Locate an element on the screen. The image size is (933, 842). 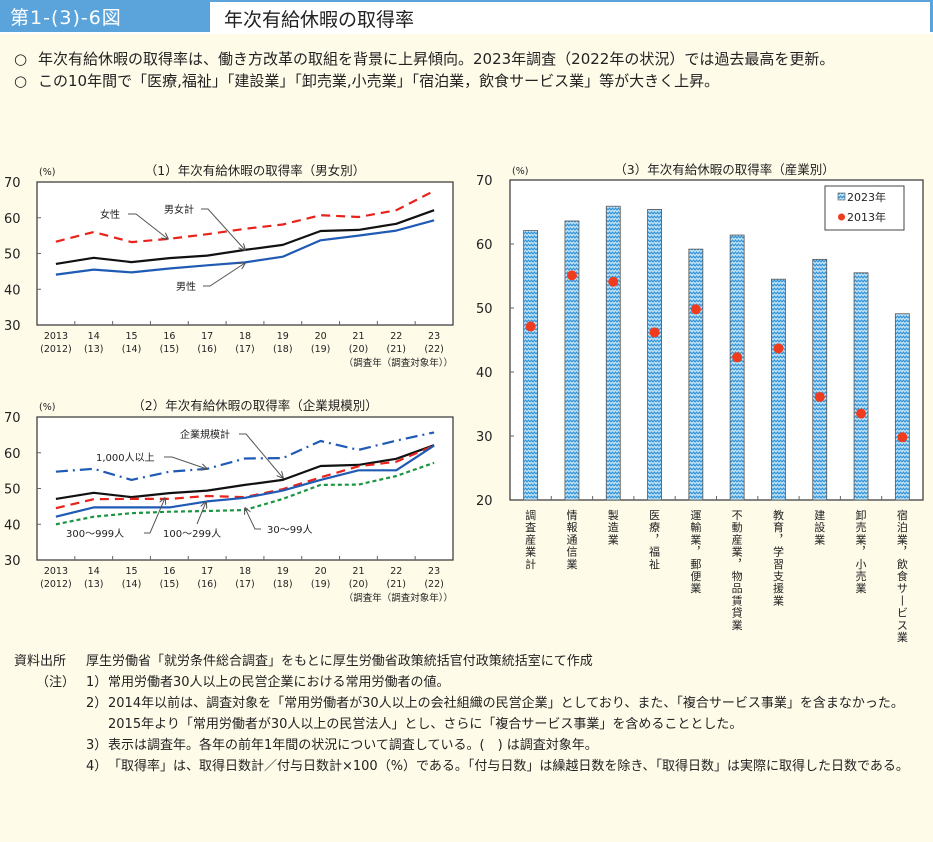
annotation-label: 女性 is located at coordinates (110, 214).